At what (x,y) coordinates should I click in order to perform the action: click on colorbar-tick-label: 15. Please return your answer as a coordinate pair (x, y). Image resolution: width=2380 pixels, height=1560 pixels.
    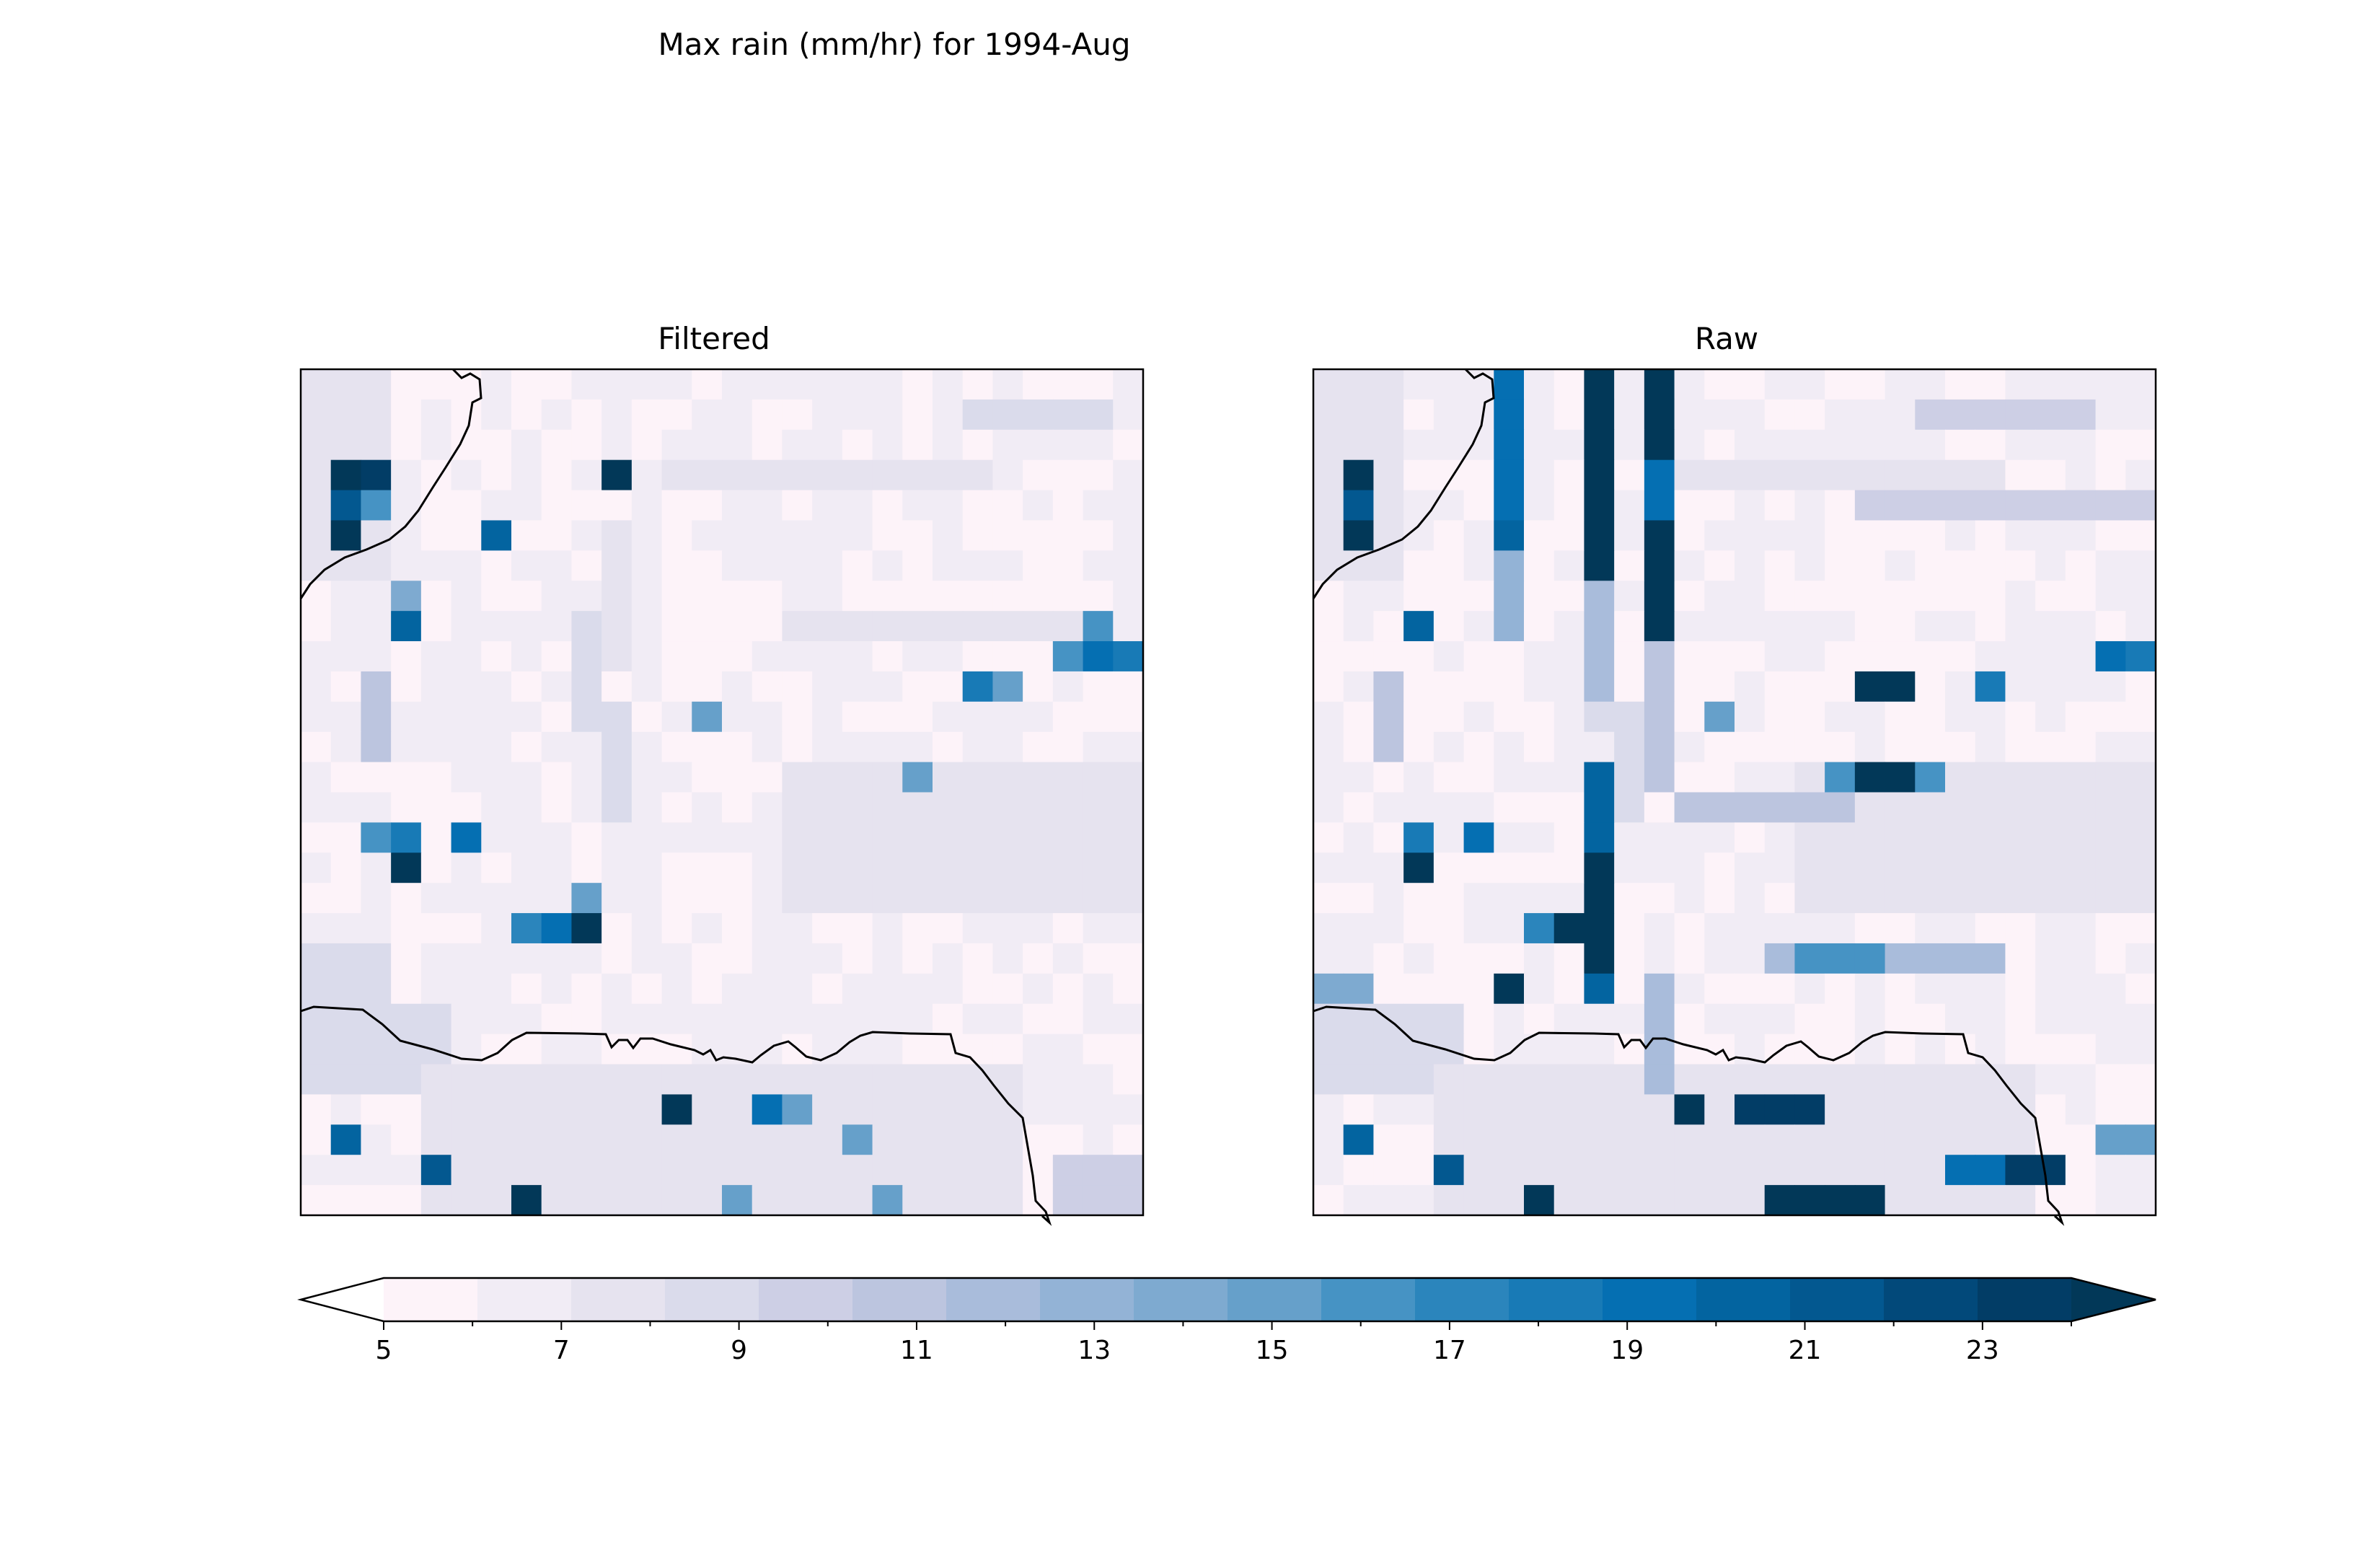
    Looking at the image, I should click on (1272, 1350).